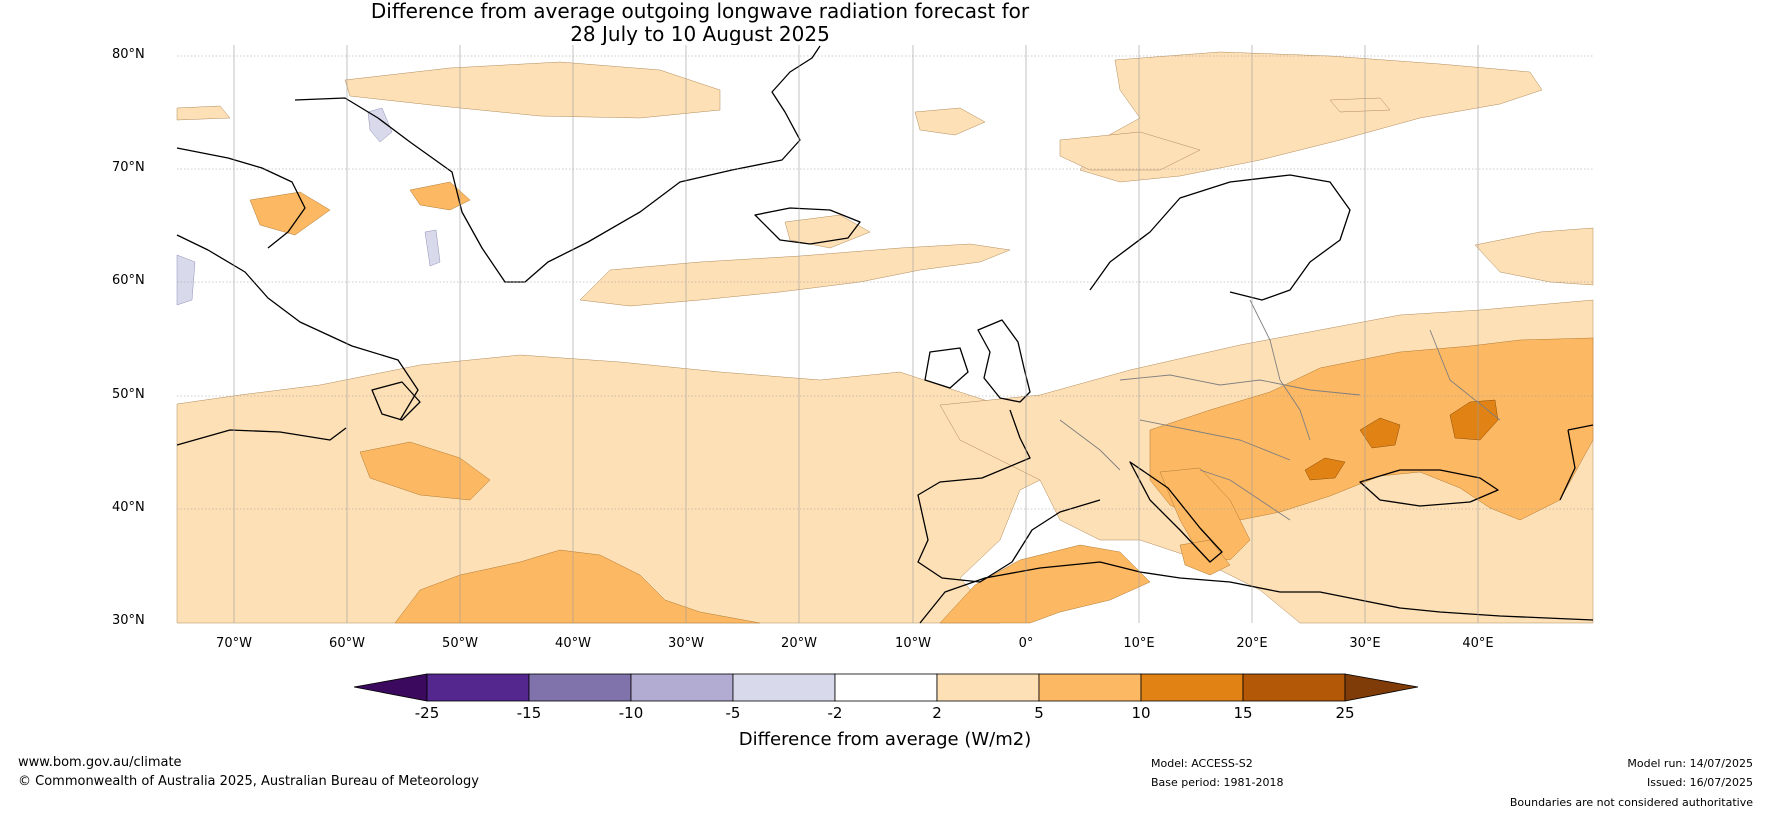 Image resolution: width=1770 pixels, height=816 pixels. Describe the element at coordinates (937, 713) in the screenshot. I see `colorbar-tick: 2` at that location.